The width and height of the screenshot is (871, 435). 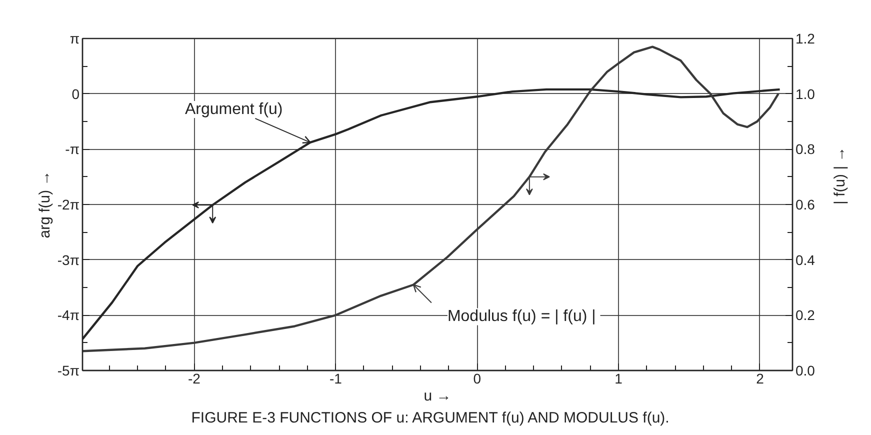 I want to click on y-tick-label: -5π, so click(x=68, y=370).